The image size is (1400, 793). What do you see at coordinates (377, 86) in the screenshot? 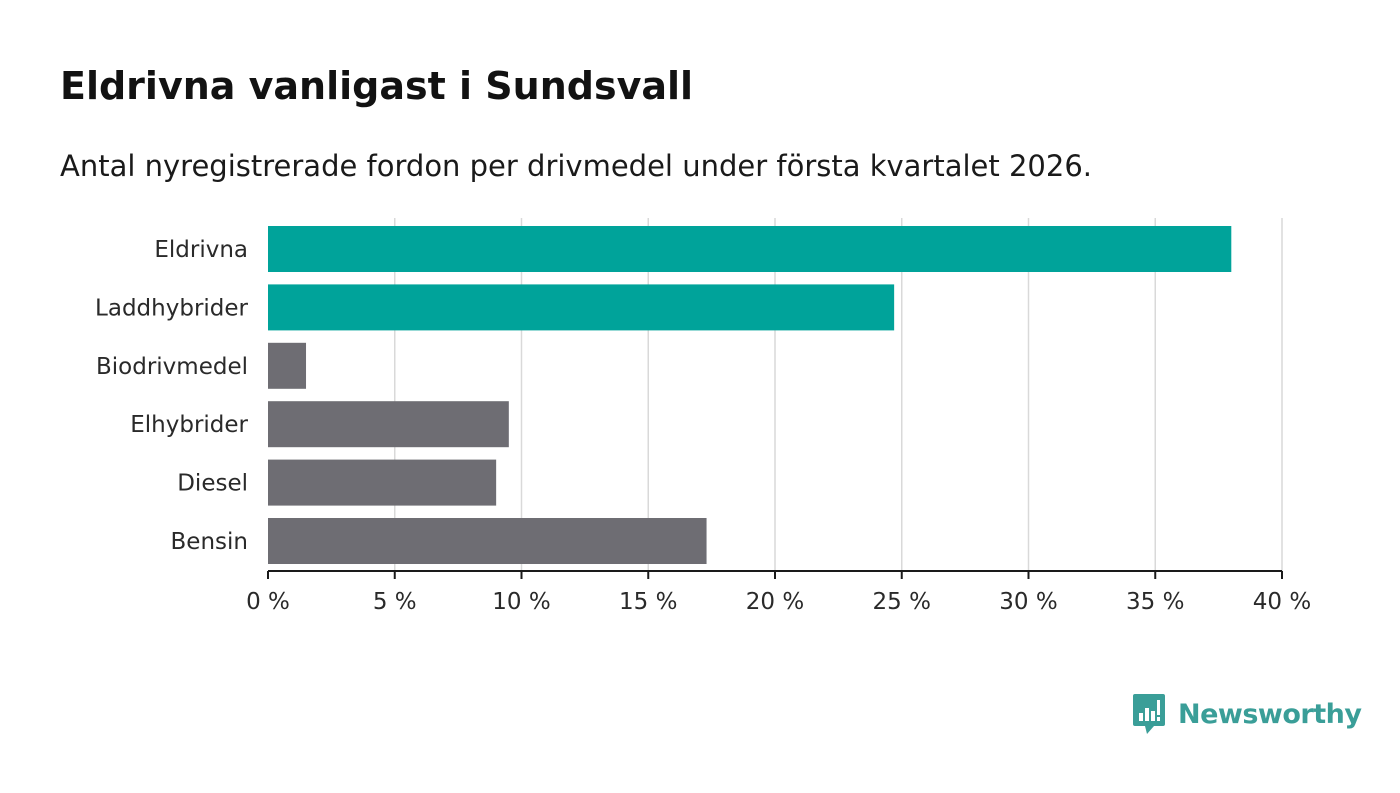
I see `chart-title: Eldrivna vanligast i Sundsvall` at bounding box center [377, 86].